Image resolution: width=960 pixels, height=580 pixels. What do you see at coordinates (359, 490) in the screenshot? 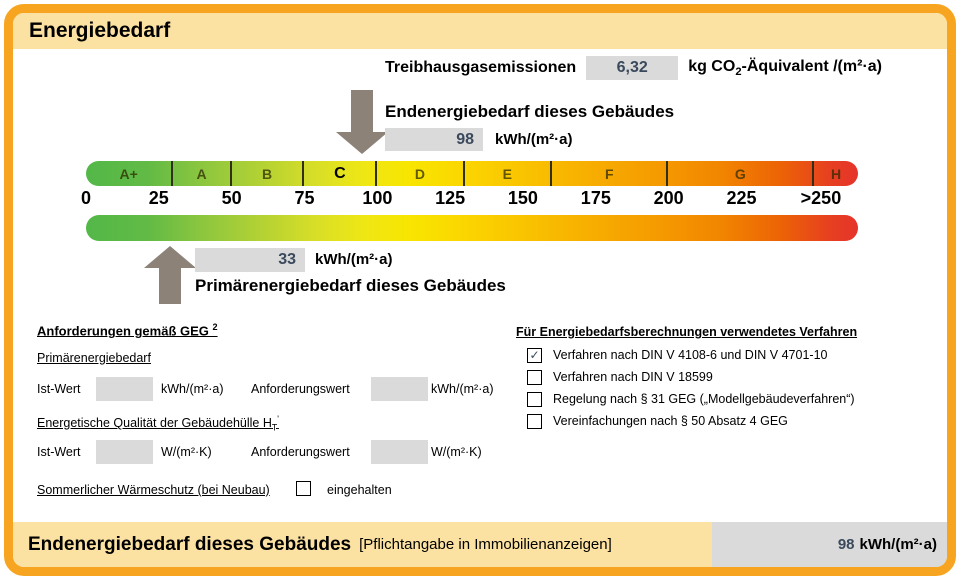
I see `summer-heat-protection-suffix: eingehalten` at bounding box center [359, 490].